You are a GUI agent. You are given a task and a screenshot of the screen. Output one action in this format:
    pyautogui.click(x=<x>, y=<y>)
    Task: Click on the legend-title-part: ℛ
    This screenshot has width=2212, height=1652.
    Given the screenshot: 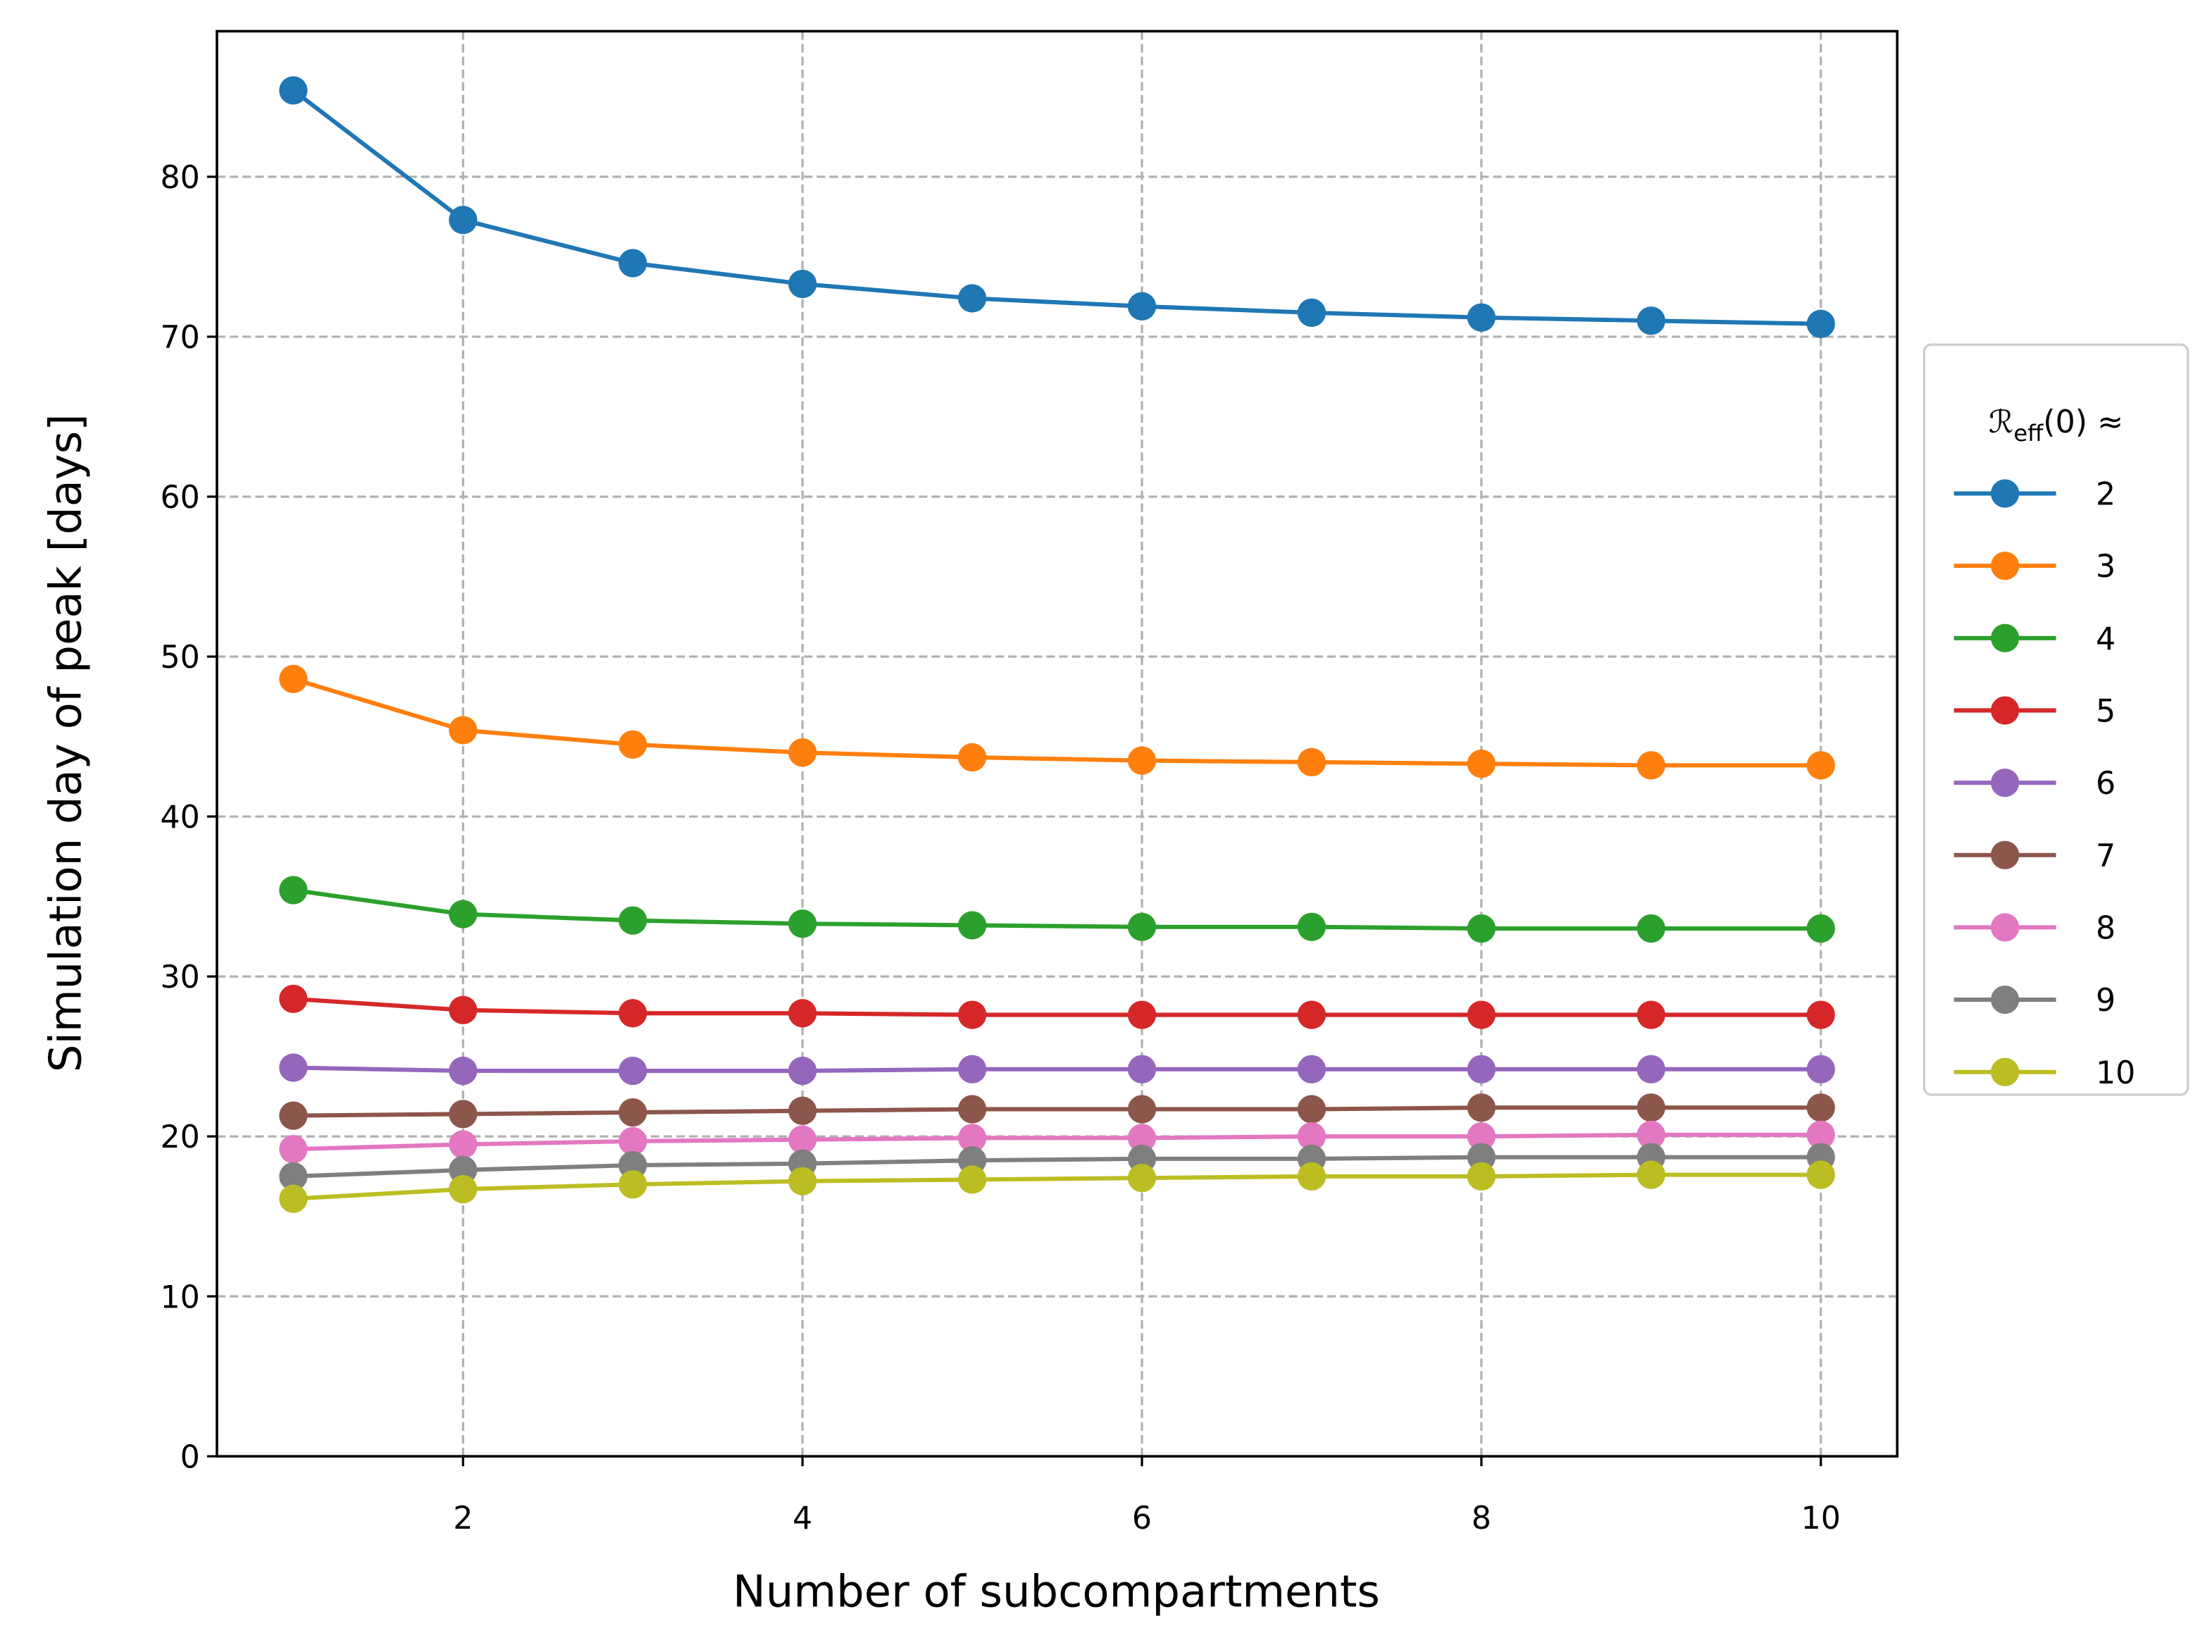 What is the action you would take?
    pyautogui.click(x=2001, y=422)
    